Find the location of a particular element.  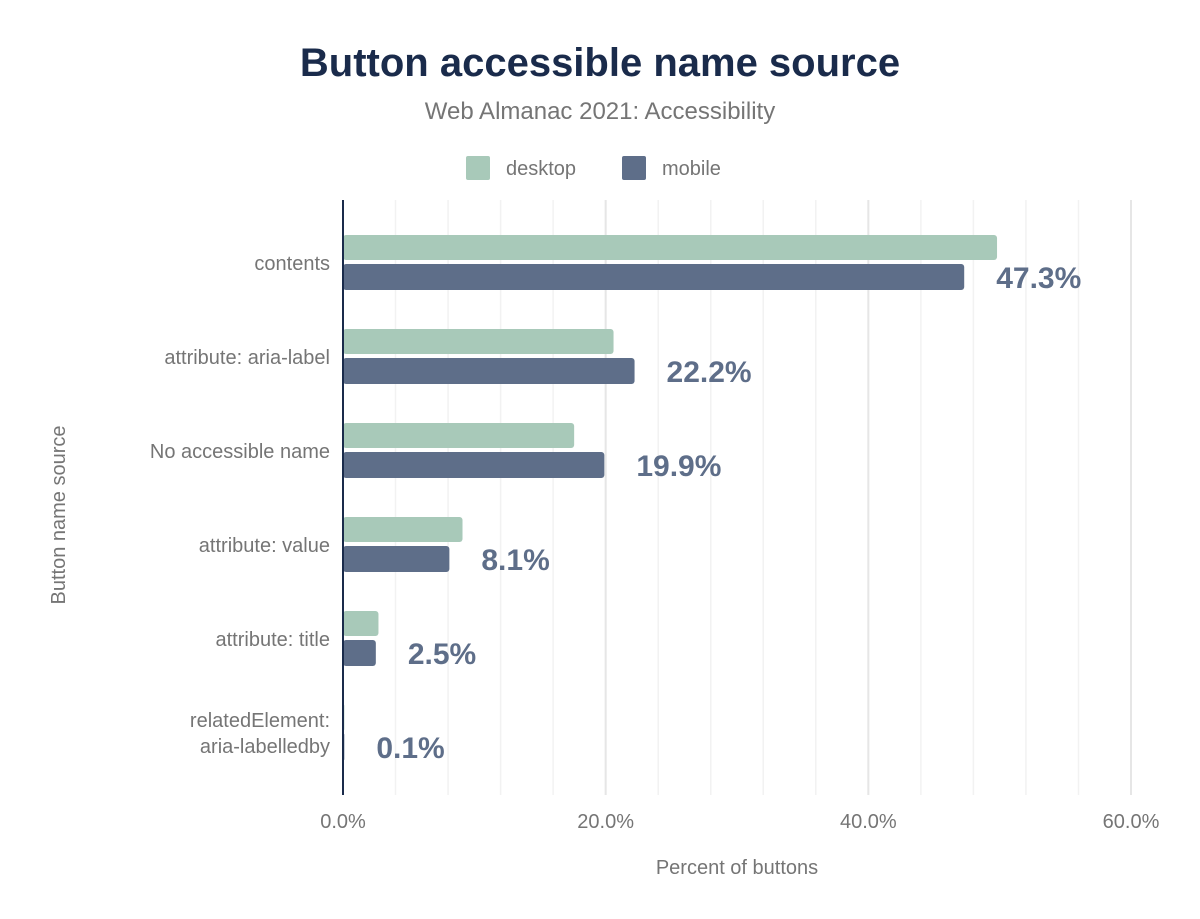

x-tick-label: 40.0% is located at coordinates (868, 822).